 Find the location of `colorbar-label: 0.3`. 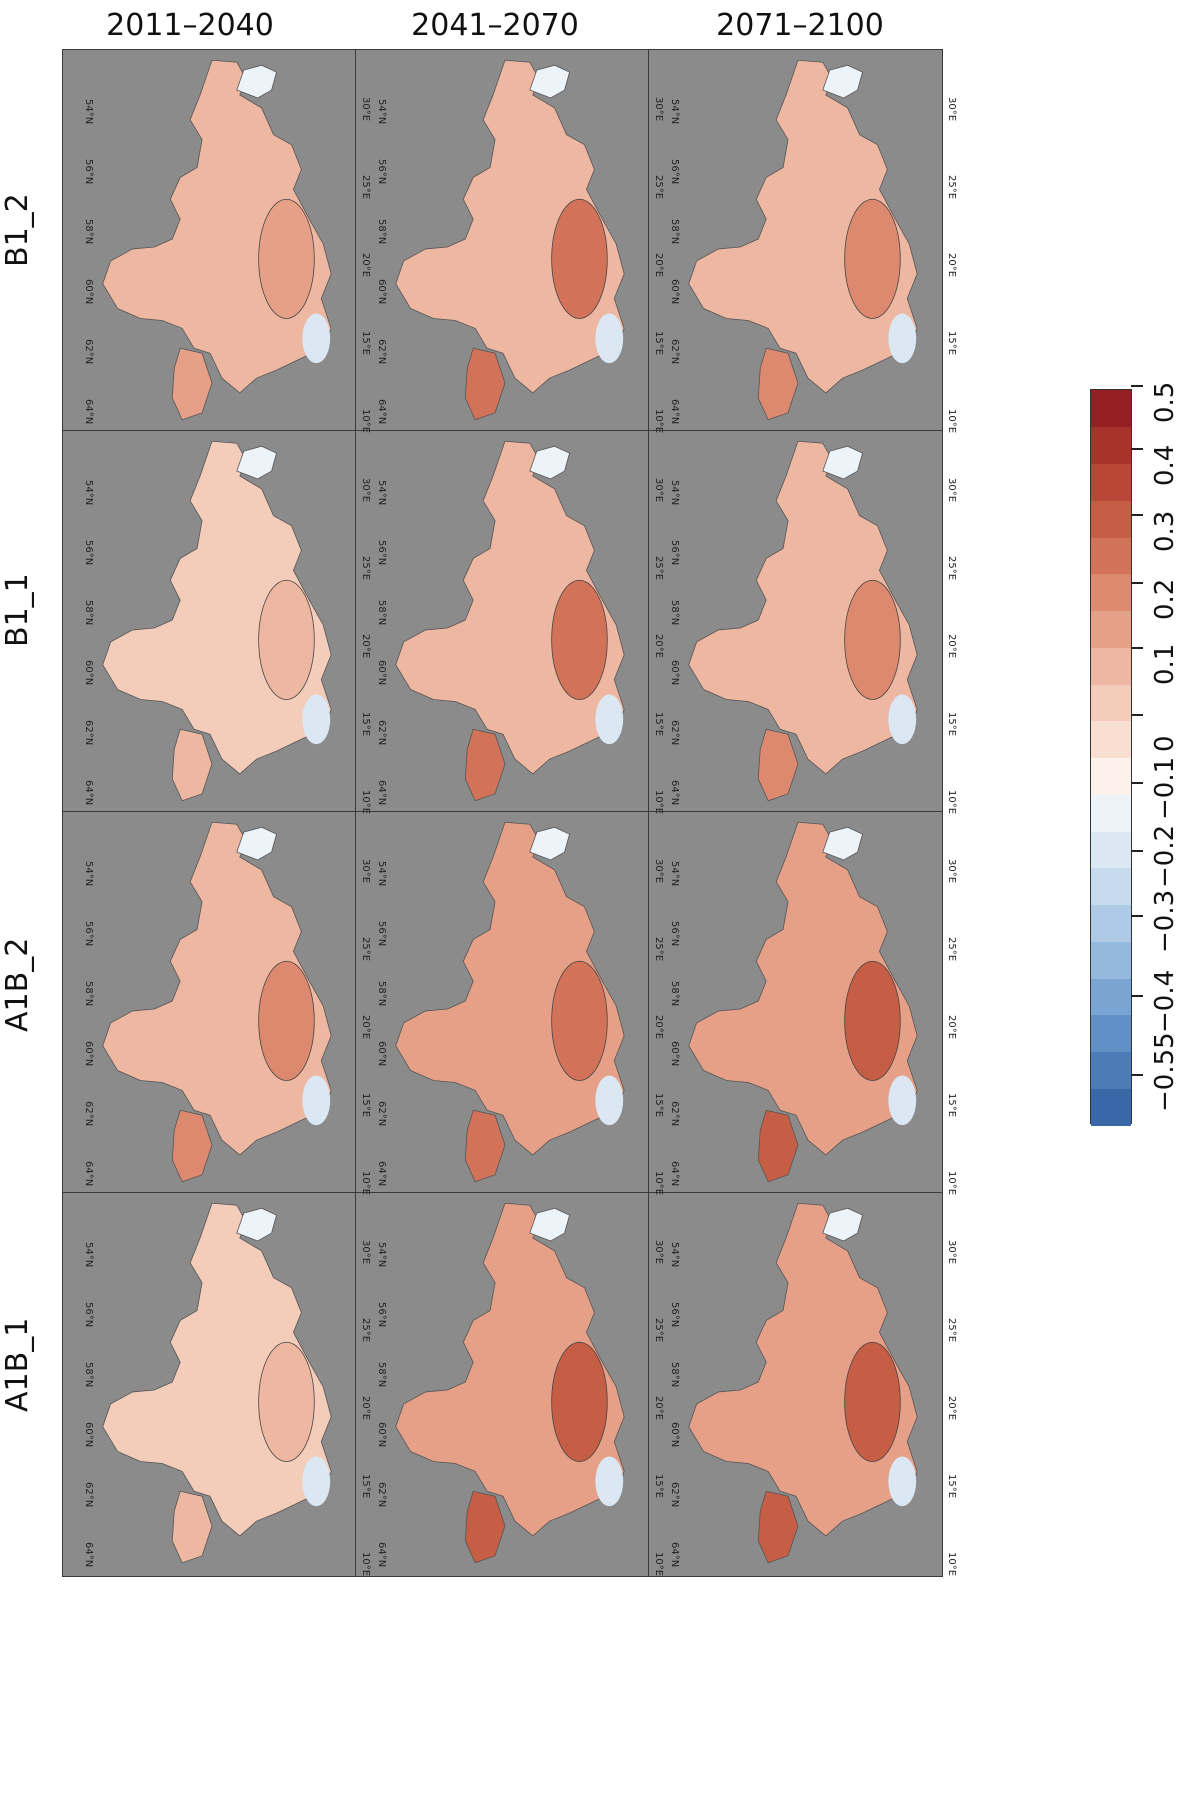

colorbar-label: 0.3 is located at coordinates (1165, 531).